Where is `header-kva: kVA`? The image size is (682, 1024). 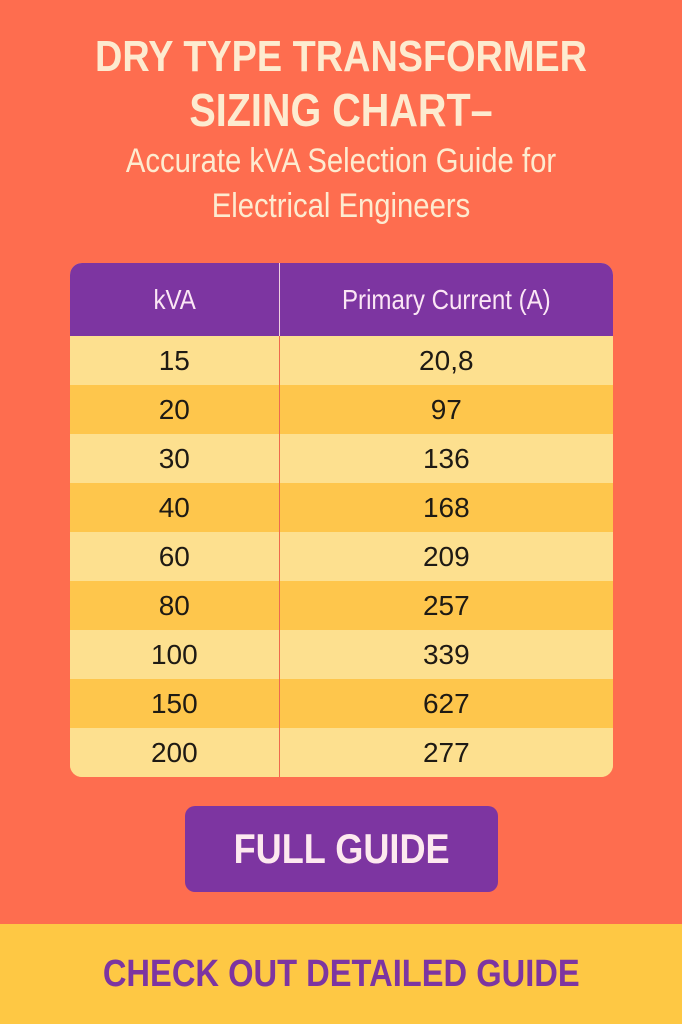 header-kva: kVA is located at coordinates (174, 299).